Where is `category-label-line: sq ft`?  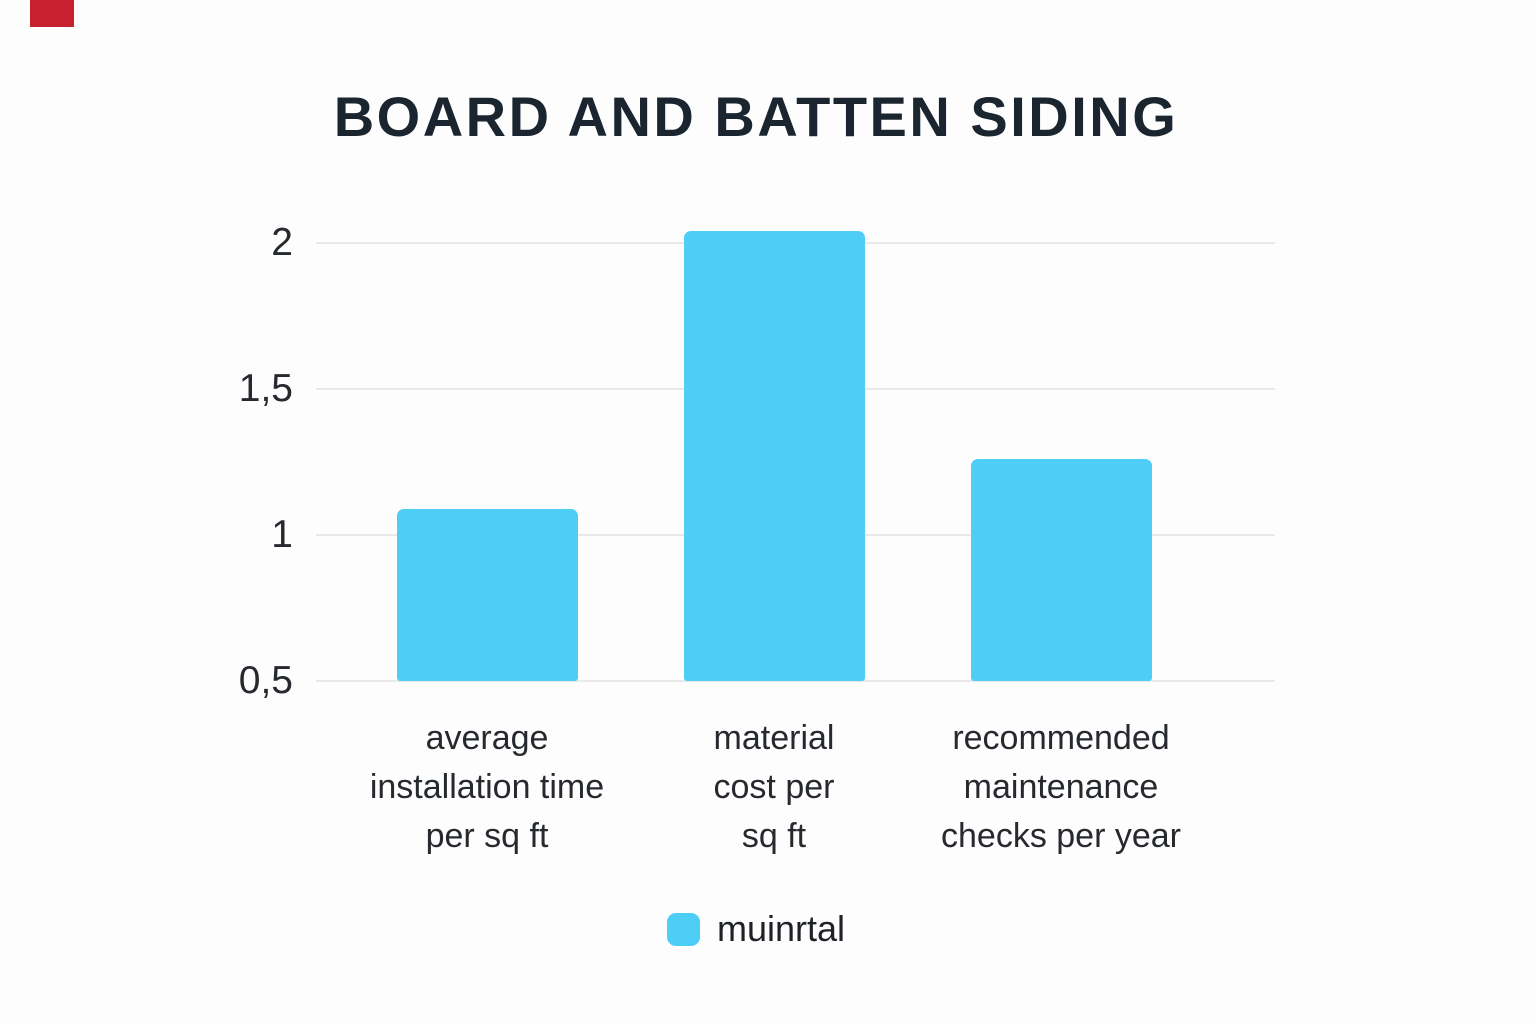 category-label-line: sq ft is located at coordinates (774, 836).